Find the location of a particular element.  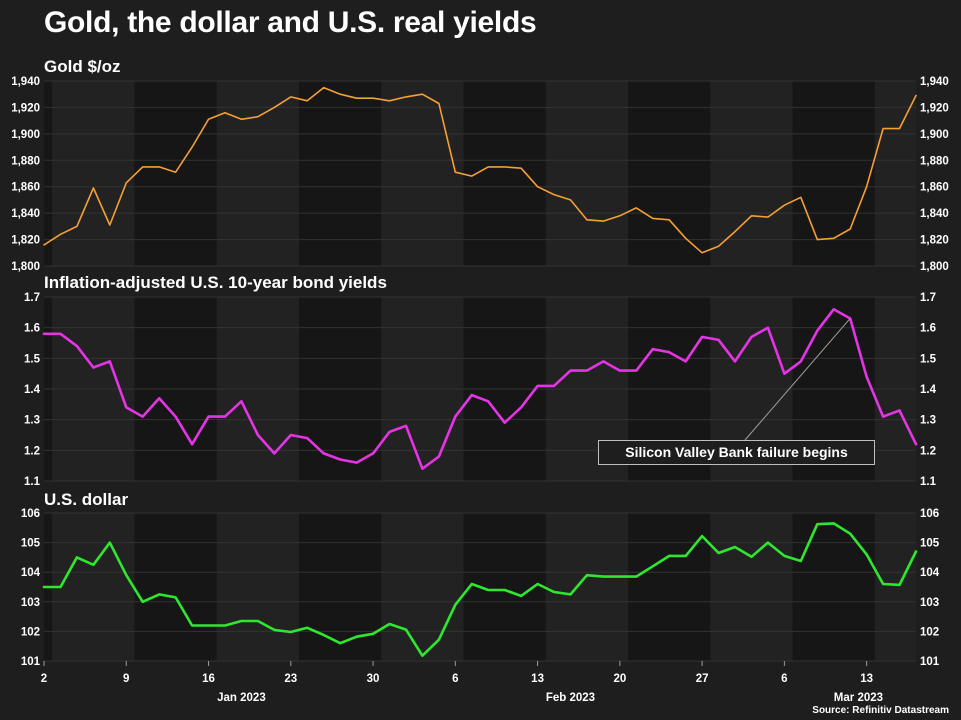

y-tick-label-right: 1,880 is located at coordinates (934, 161).